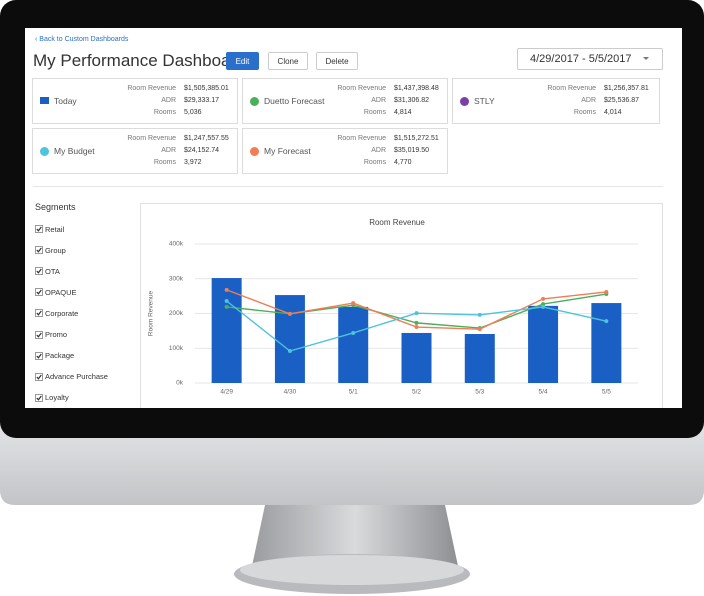 The width and height of the screenshot is (704, 596). I want to click on metric-value: $31,306.82, so click(412, 100).